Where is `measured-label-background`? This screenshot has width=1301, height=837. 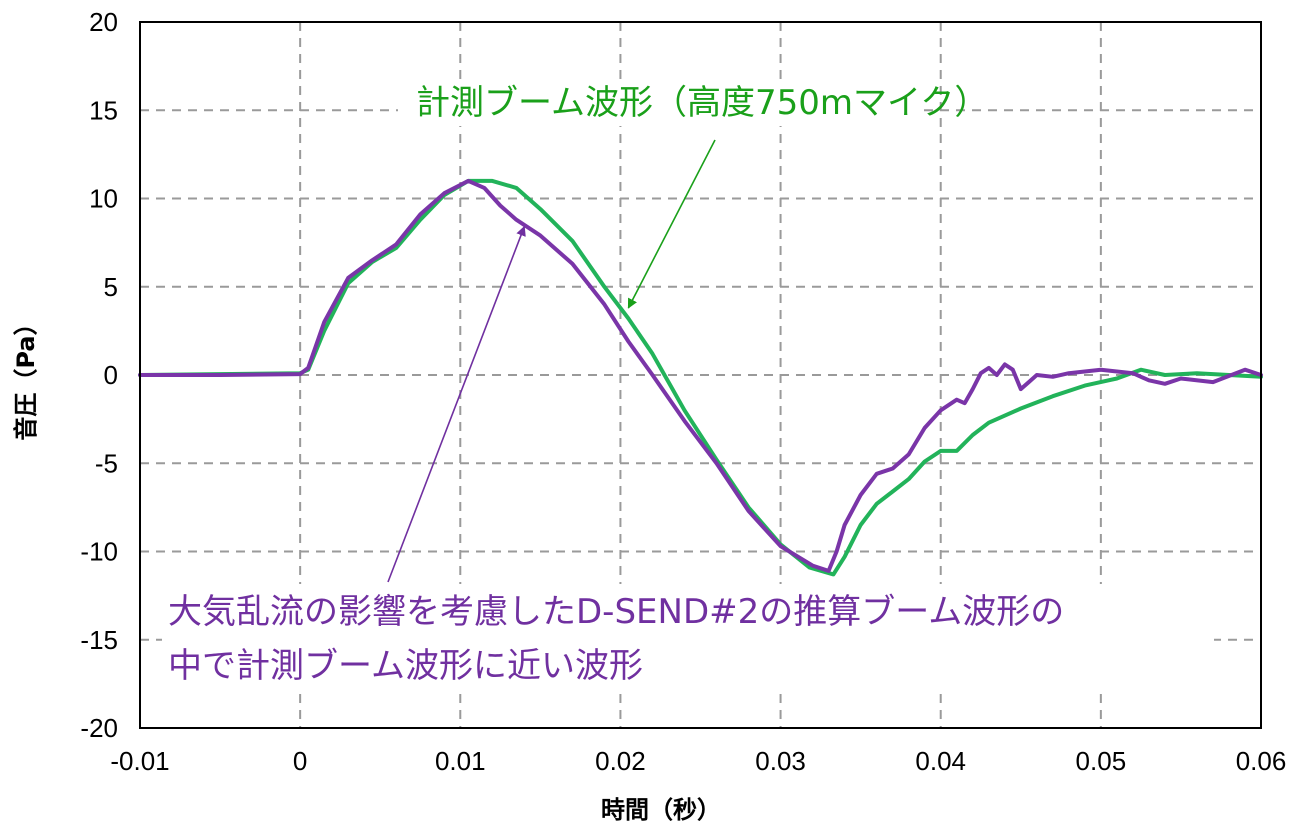
measured-label-background is located at coordinates (659, 104).